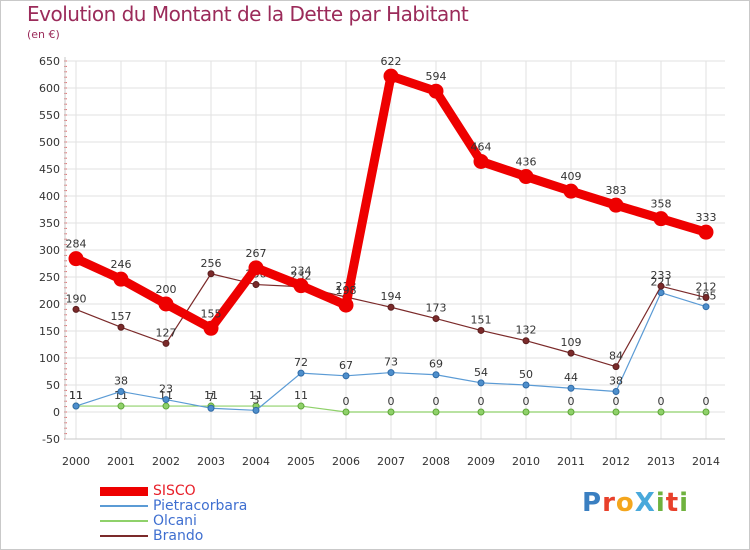 The image size is (750, 550). I want to click on data-label-sisco: 246, so click(121, 264).